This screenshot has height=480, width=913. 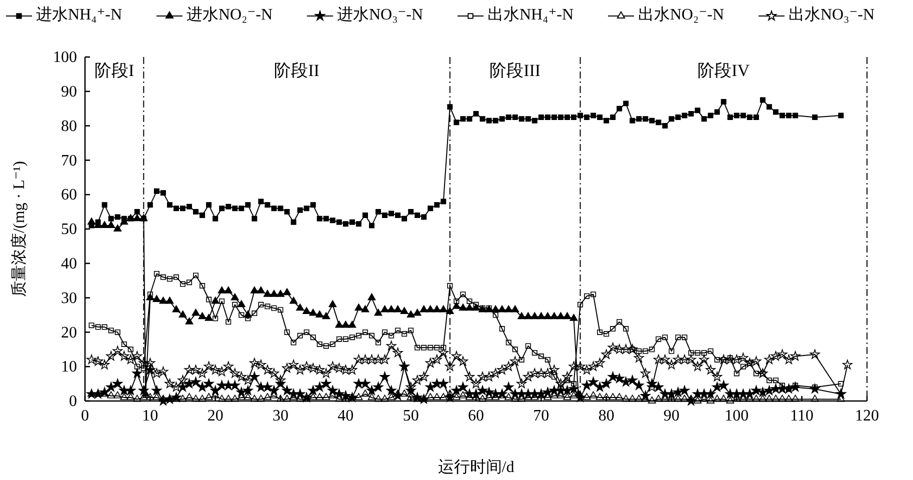 I want to click on y-tick-label: 10, so click(x=69, y=367).